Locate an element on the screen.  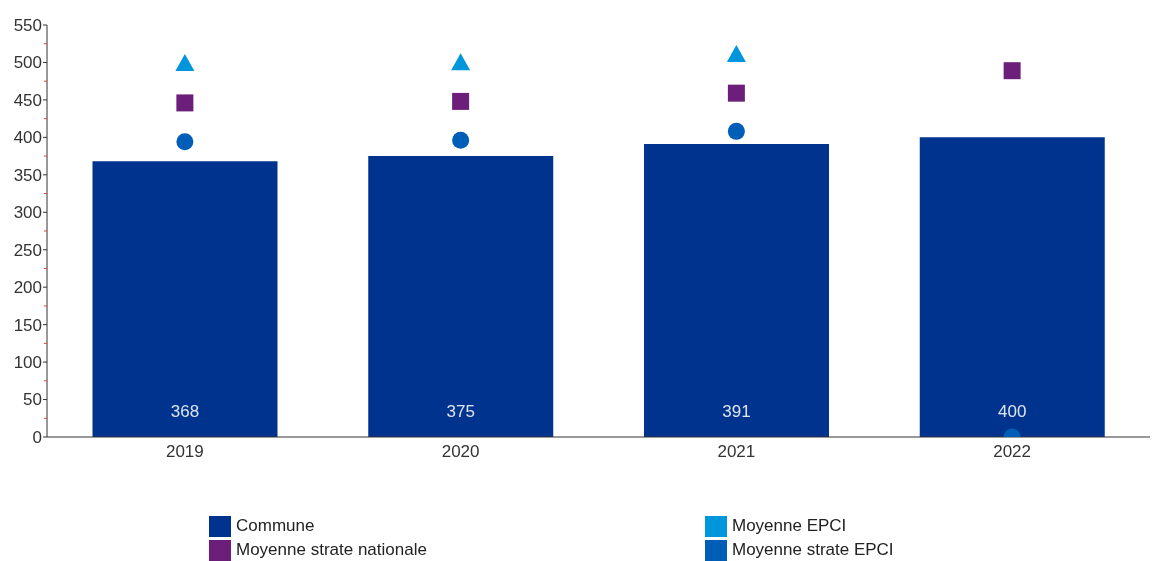
x-tick-label: 2022 is located at coordinates (1012, 452).